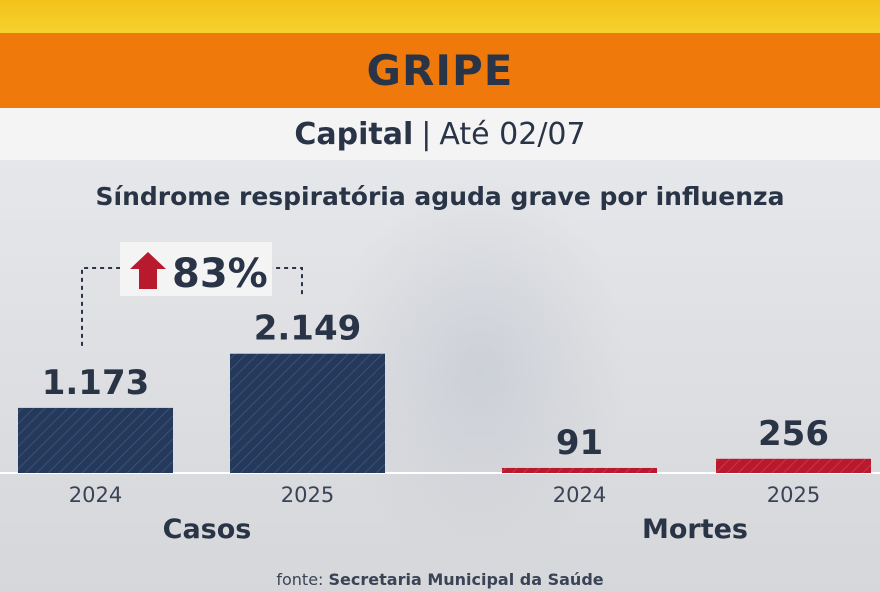 This screenshot has height=592, width=880. I want to click on group-label: Mortes, so click(695, 529).